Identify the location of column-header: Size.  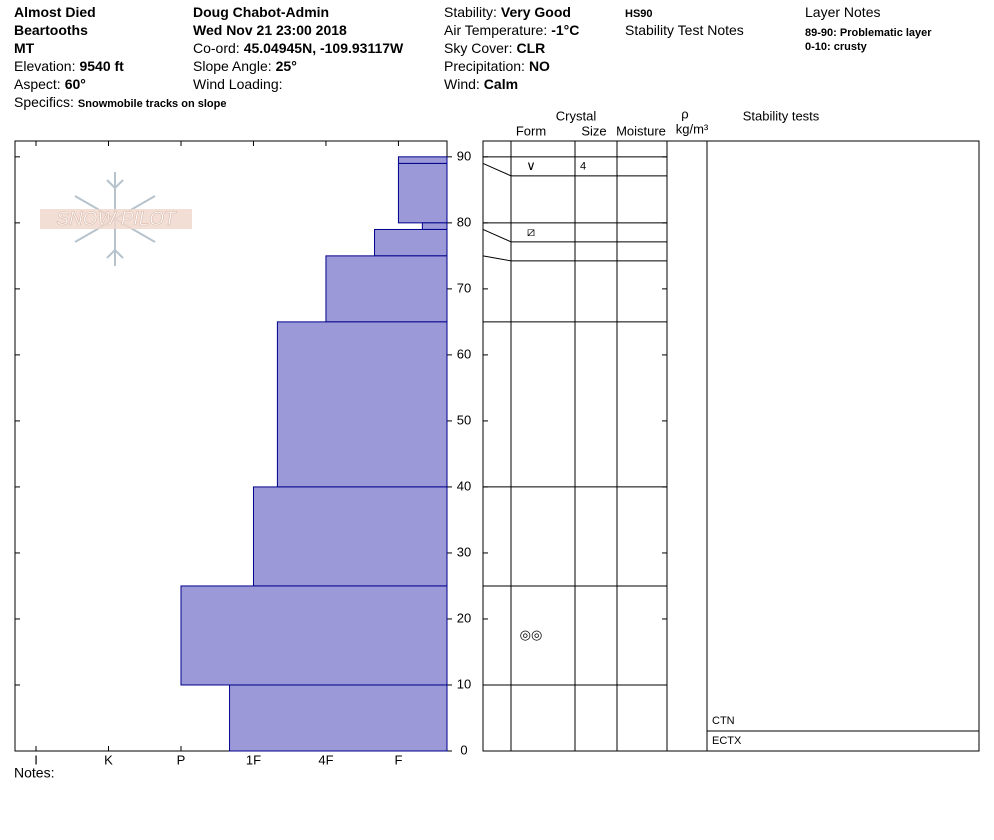
(593, 130).